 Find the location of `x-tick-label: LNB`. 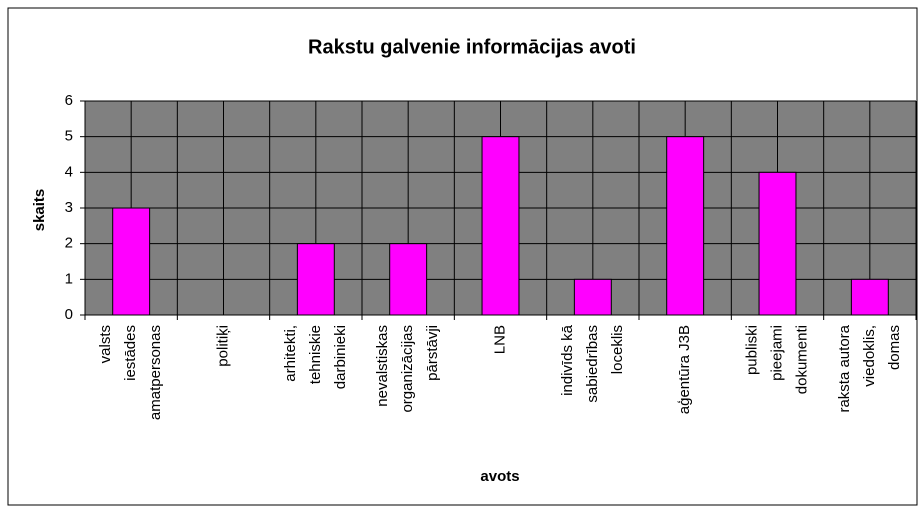

x-tick-label: LNB is located at coordinates (499, 339).